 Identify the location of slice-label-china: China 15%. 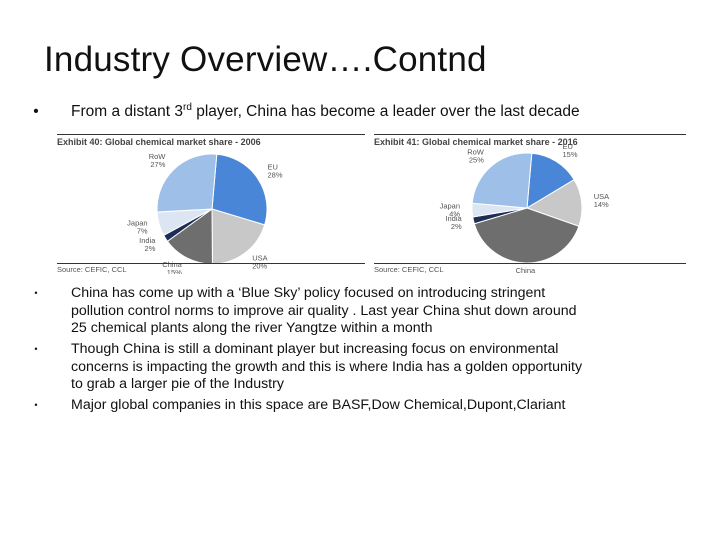
(172, 267).